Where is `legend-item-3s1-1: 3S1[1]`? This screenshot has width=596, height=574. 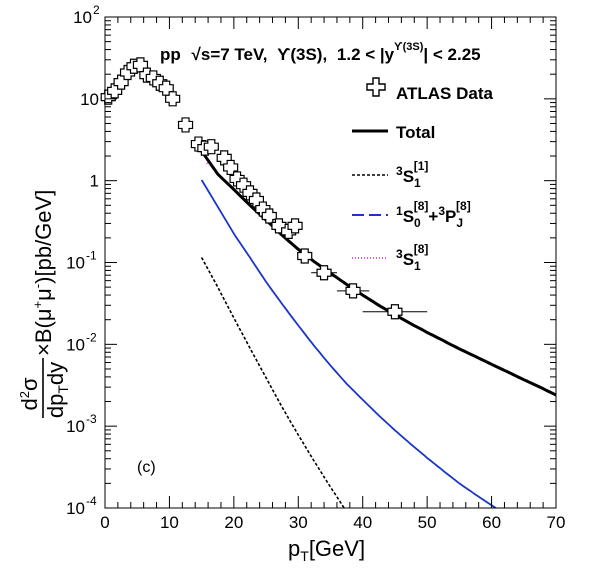 legend-item-3s1-1: 3S1[1] is located at coordinates (390, 174).